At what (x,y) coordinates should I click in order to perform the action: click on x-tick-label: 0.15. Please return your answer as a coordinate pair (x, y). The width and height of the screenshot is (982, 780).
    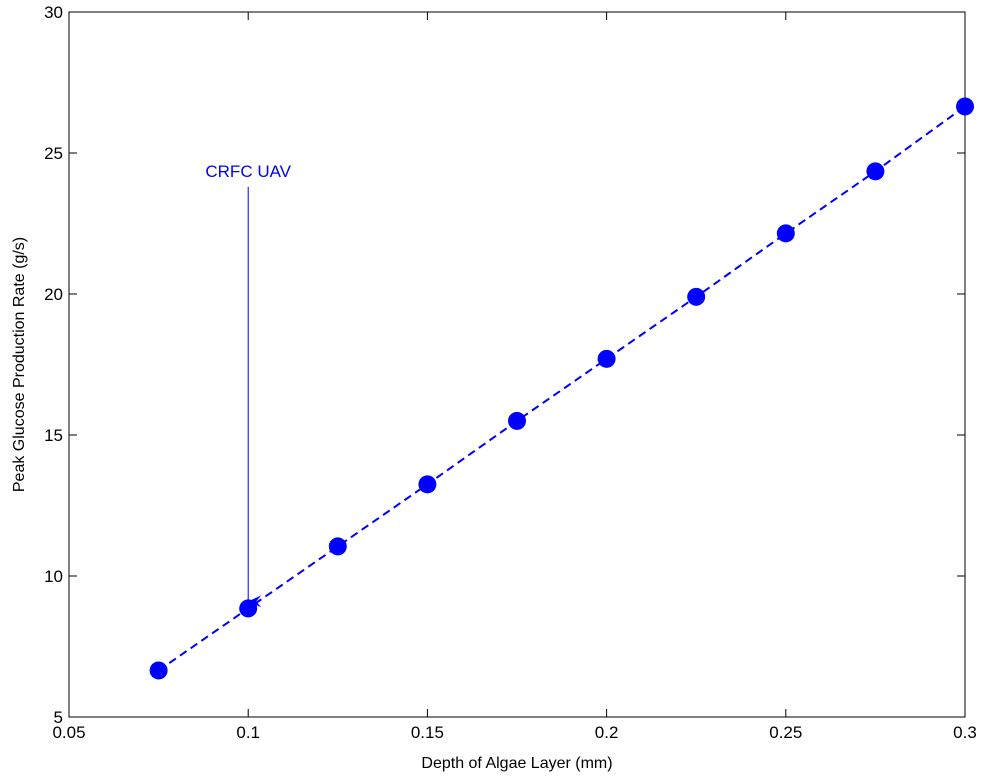
    Looking at the image, I should click on (427, 732).